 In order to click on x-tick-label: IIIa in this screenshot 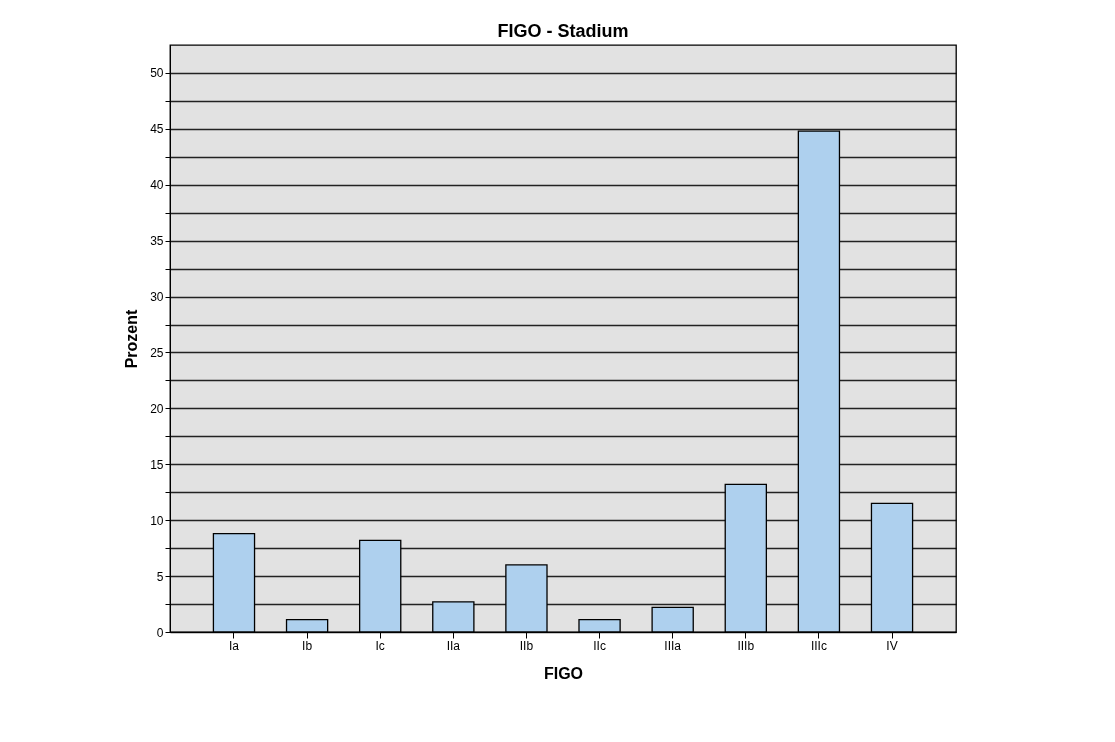, I will do `click(673, 645)`.